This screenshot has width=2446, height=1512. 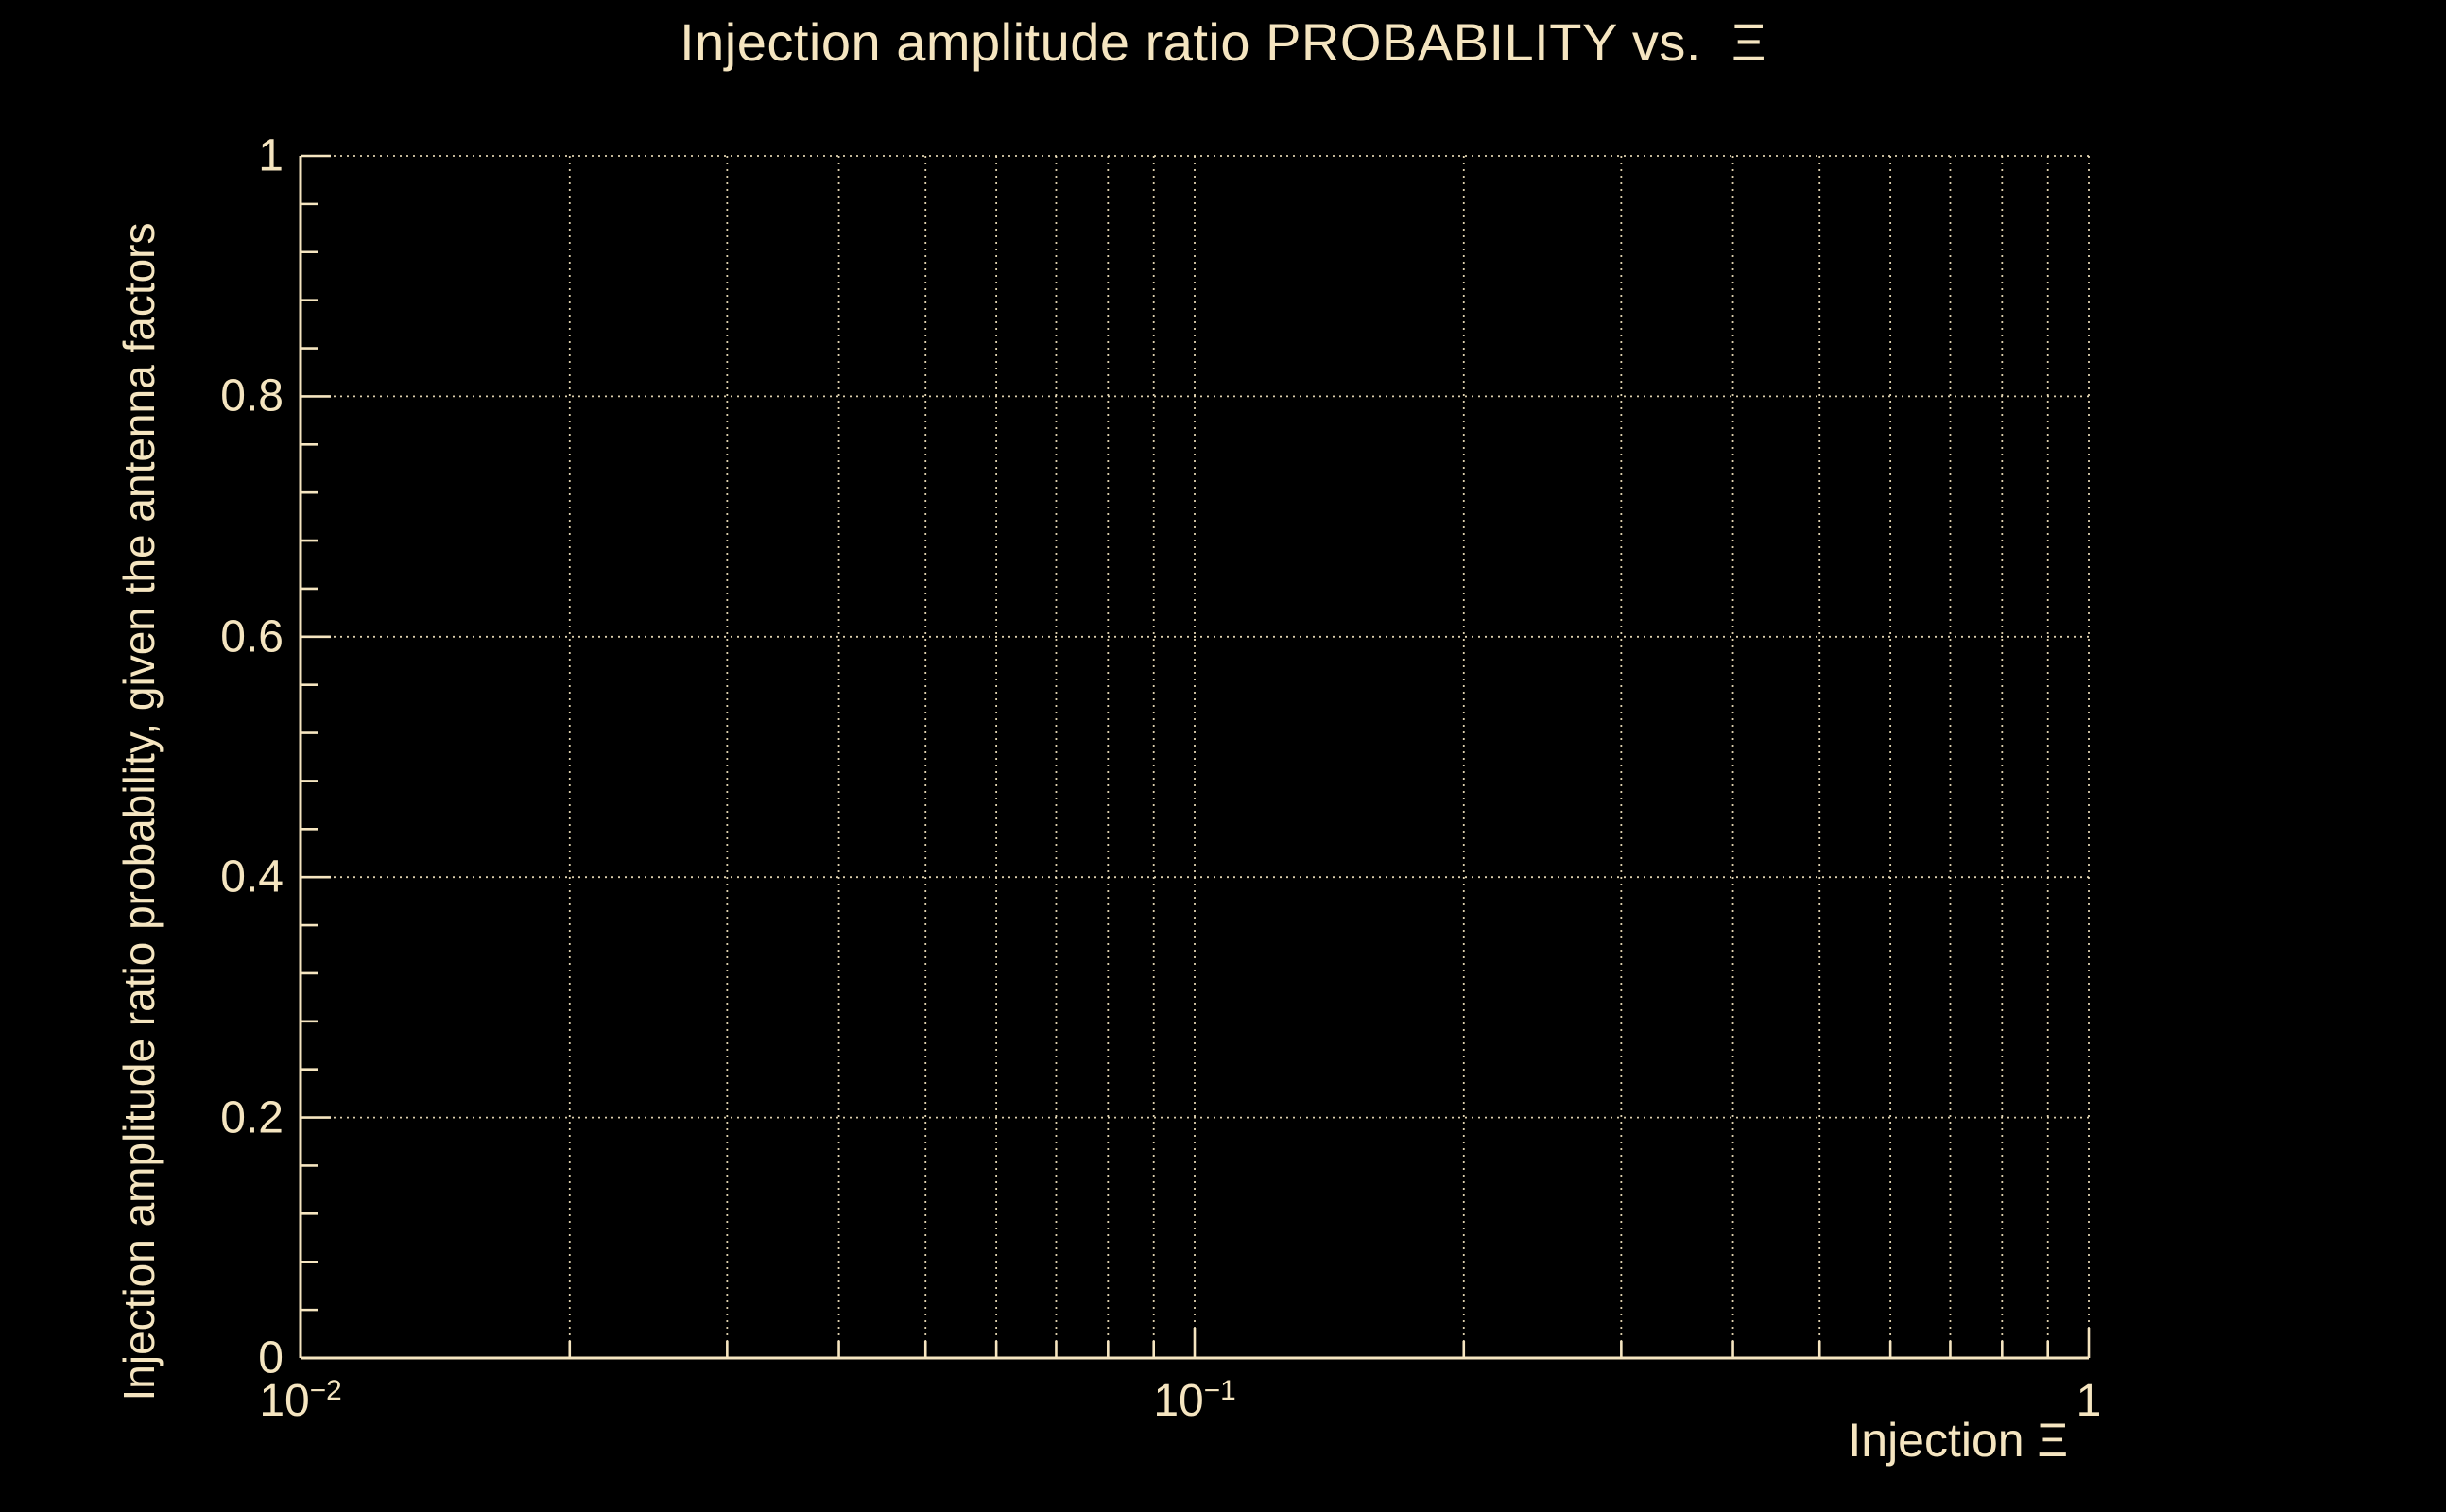 What do you see at coordinates (252, 636) in the screenshot?
I see `y-tick-label: 0.6` at bounding box center [252, 636].